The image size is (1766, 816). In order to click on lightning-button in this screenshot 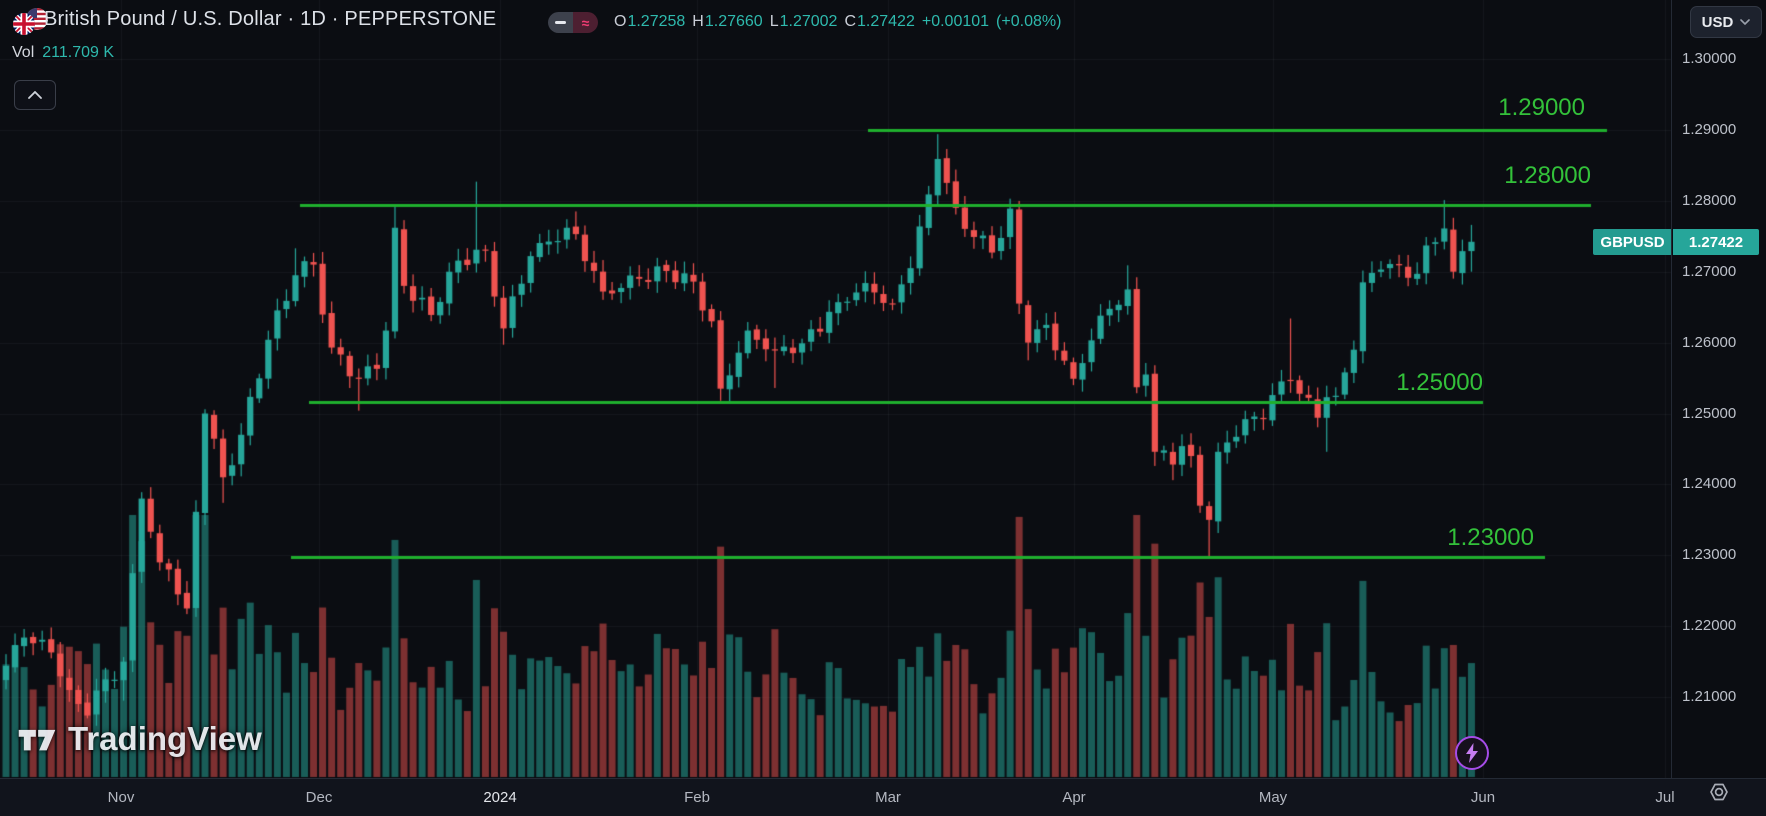, I will do `click(1472, 753)`.